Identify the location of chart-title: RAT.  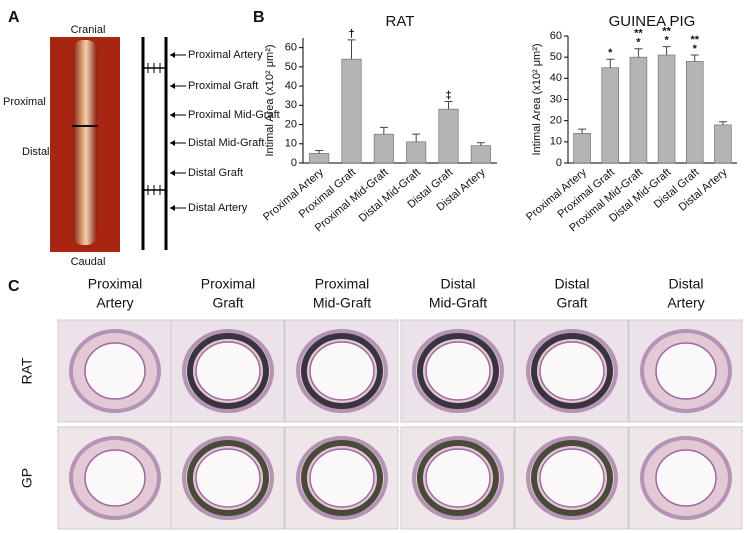
(400, 21).